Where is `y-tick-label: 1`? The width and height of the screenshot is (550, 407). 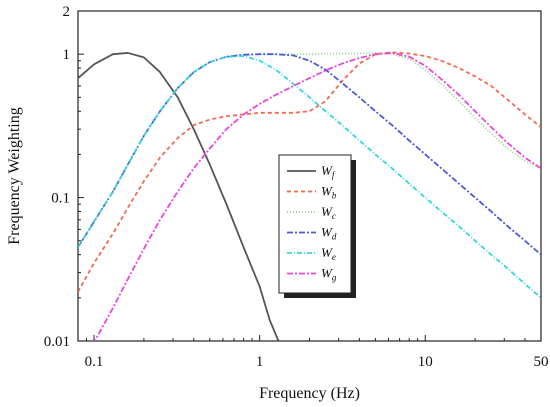 y-tick-label: 1 is located at coordinates (67, 55).